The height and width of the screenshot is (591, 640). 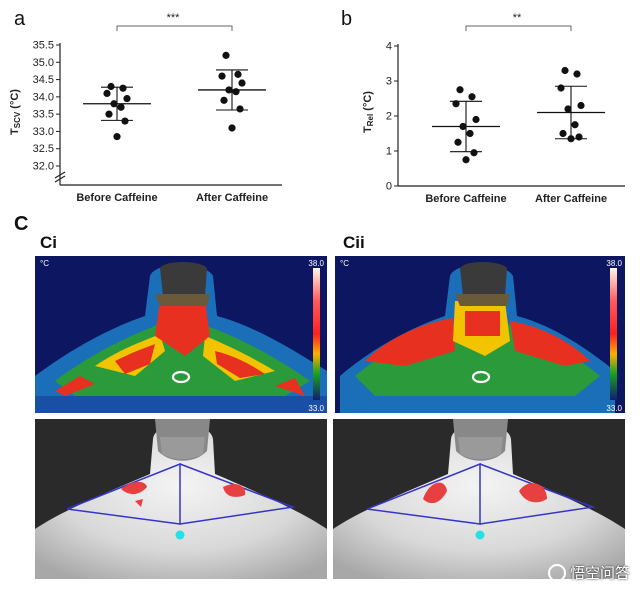 What do you see at coordinates (116, 198) in the screenshot?
I see `chart-a-category-label-0: Before Caffeine` at bounding box center [116, 198].